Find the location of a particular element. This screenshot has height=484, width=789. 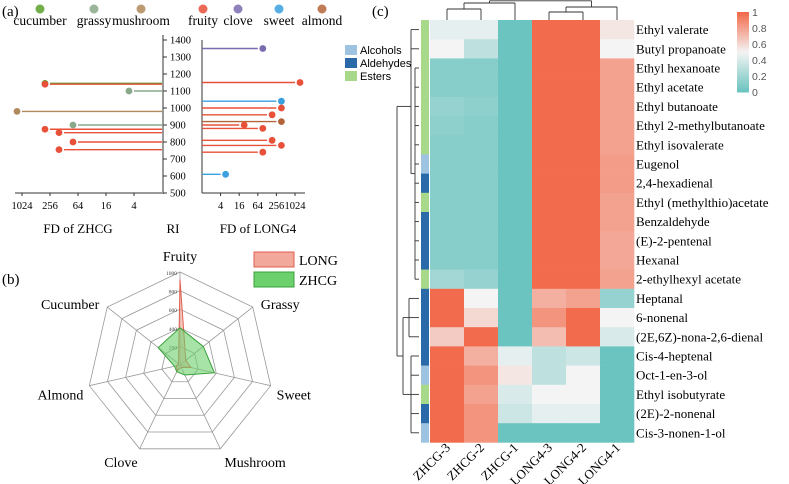

legend-odor-label: cucumber is located at coordinates (40, 20).